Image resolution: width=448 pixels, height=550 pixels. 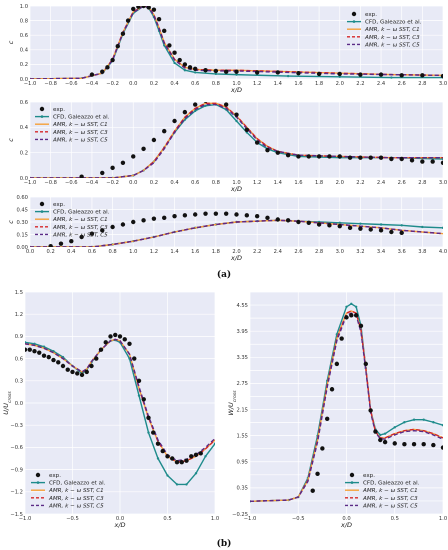 What do you see at coordinates (112, 252) in the screenshot?
I see `x-tick-label: 0.8` at bounding box center [112, 252].